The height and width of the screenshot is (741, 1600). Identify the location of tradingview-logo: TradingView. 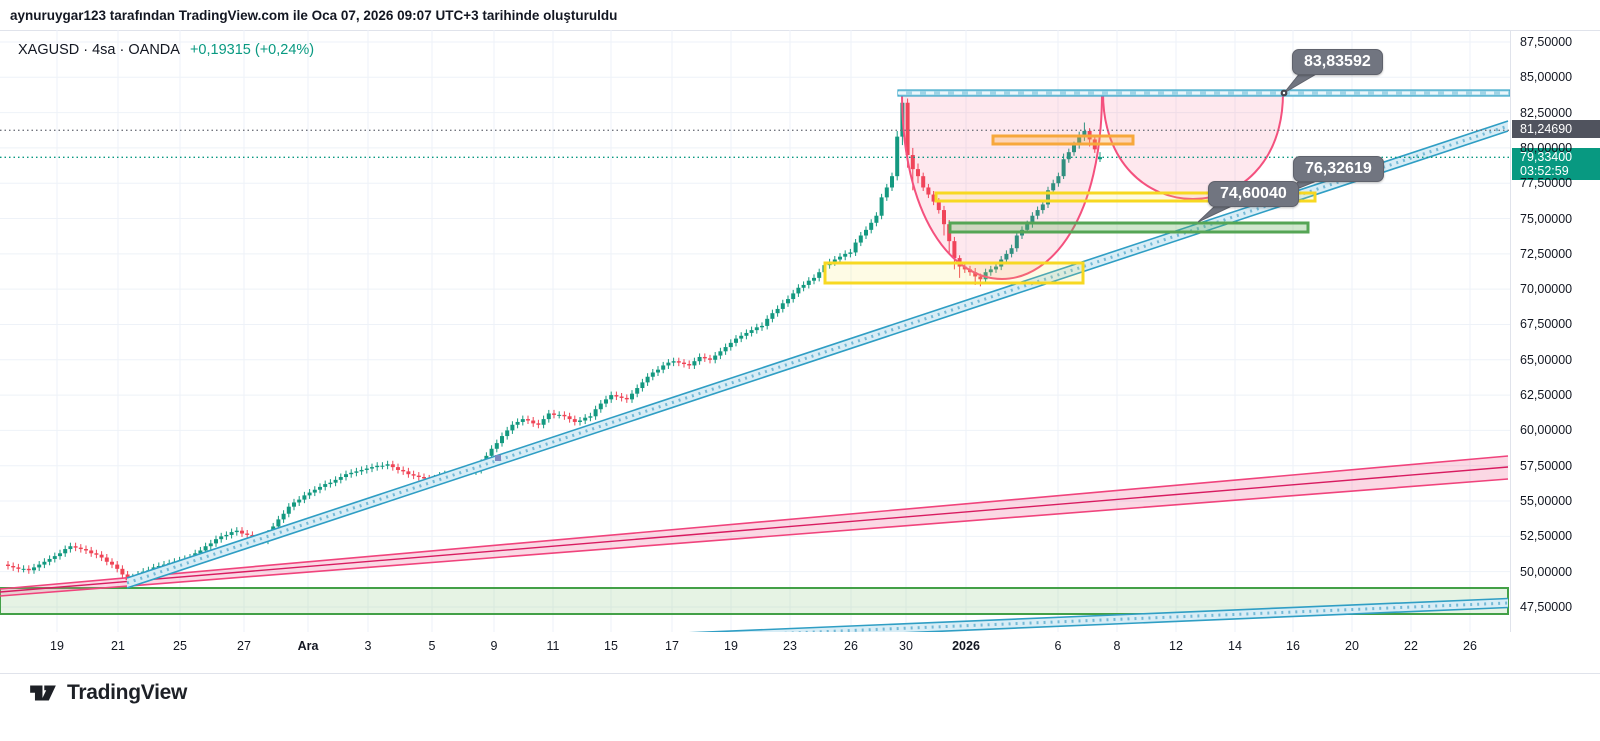
(107, 693).